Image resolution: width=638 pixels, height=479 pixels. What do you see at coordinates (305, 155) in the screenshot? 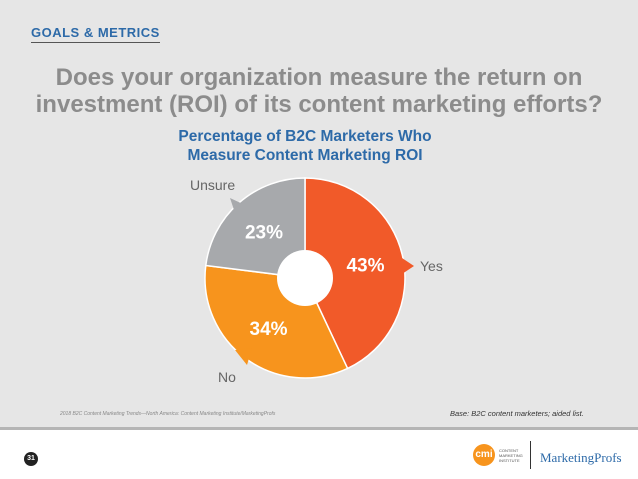
I see `chart-title-line: Measure Content Marketing ROI` at bounding box center [305, 155].